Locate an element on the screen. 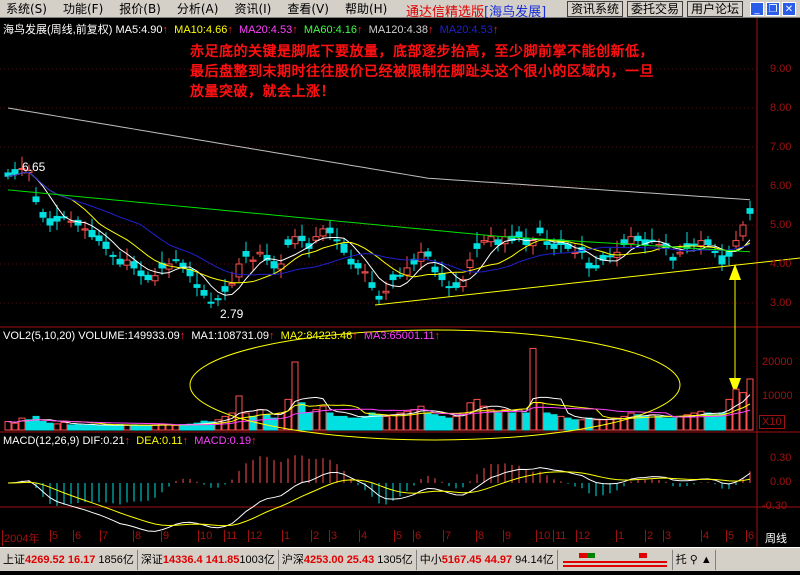 The height and width of the screenshot is (575, 800). menu-help: 帮助(H) is located at coordinates (366, 9).